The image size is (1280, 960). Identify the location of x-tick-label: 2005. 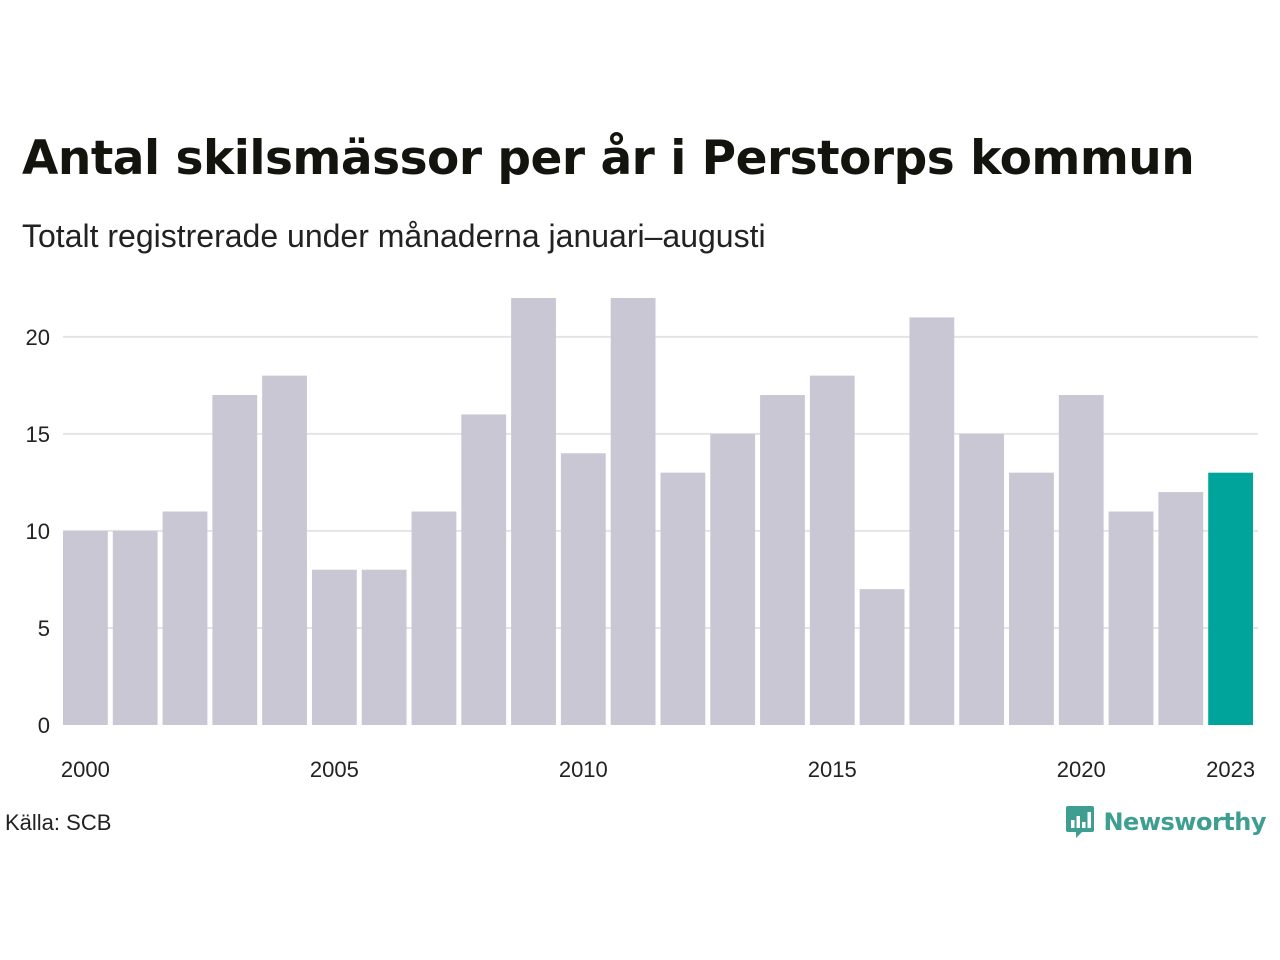
(334, 769).